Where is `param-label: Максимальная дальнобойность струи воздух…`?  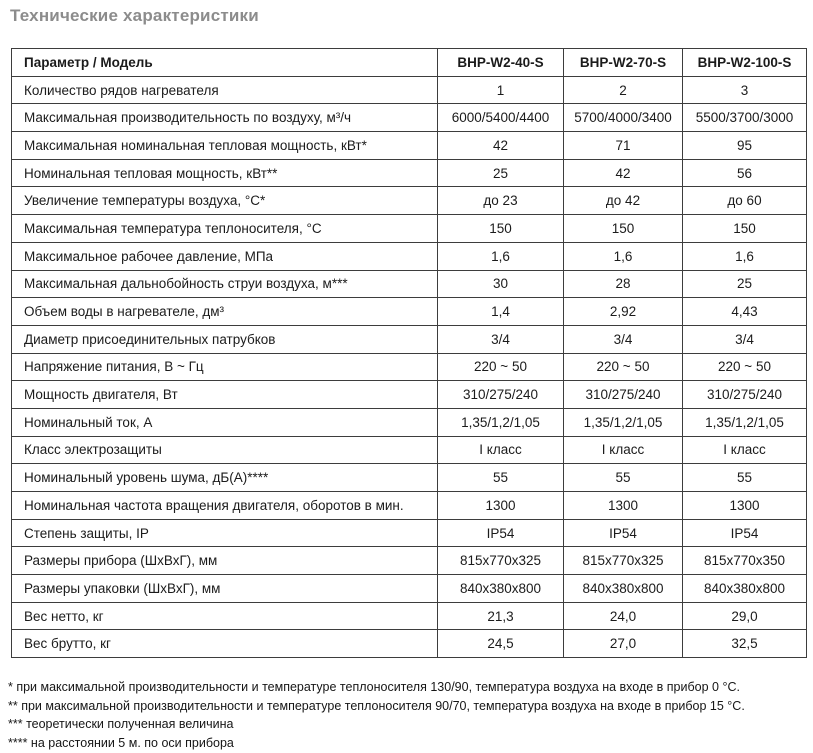 param-label: Максимальная дальнобойность струи воздух… is located at coordinates (224, 284).